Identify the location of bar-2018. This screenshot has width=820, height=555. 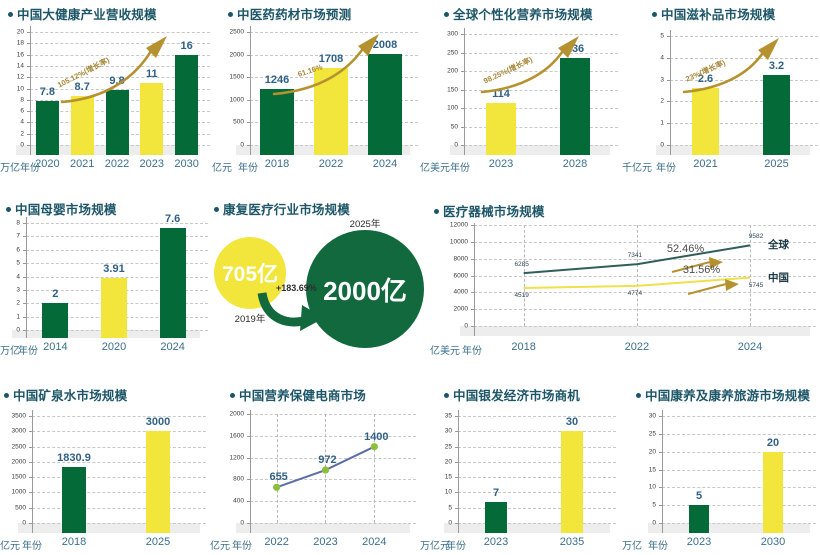
(74, 500).